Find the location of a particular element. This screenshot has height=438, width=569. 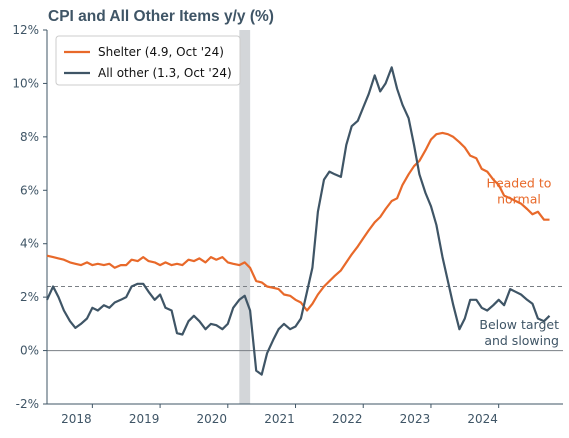

legend-label: Shelter (4.9, Oct '24) is located at coordinates (161, 52).